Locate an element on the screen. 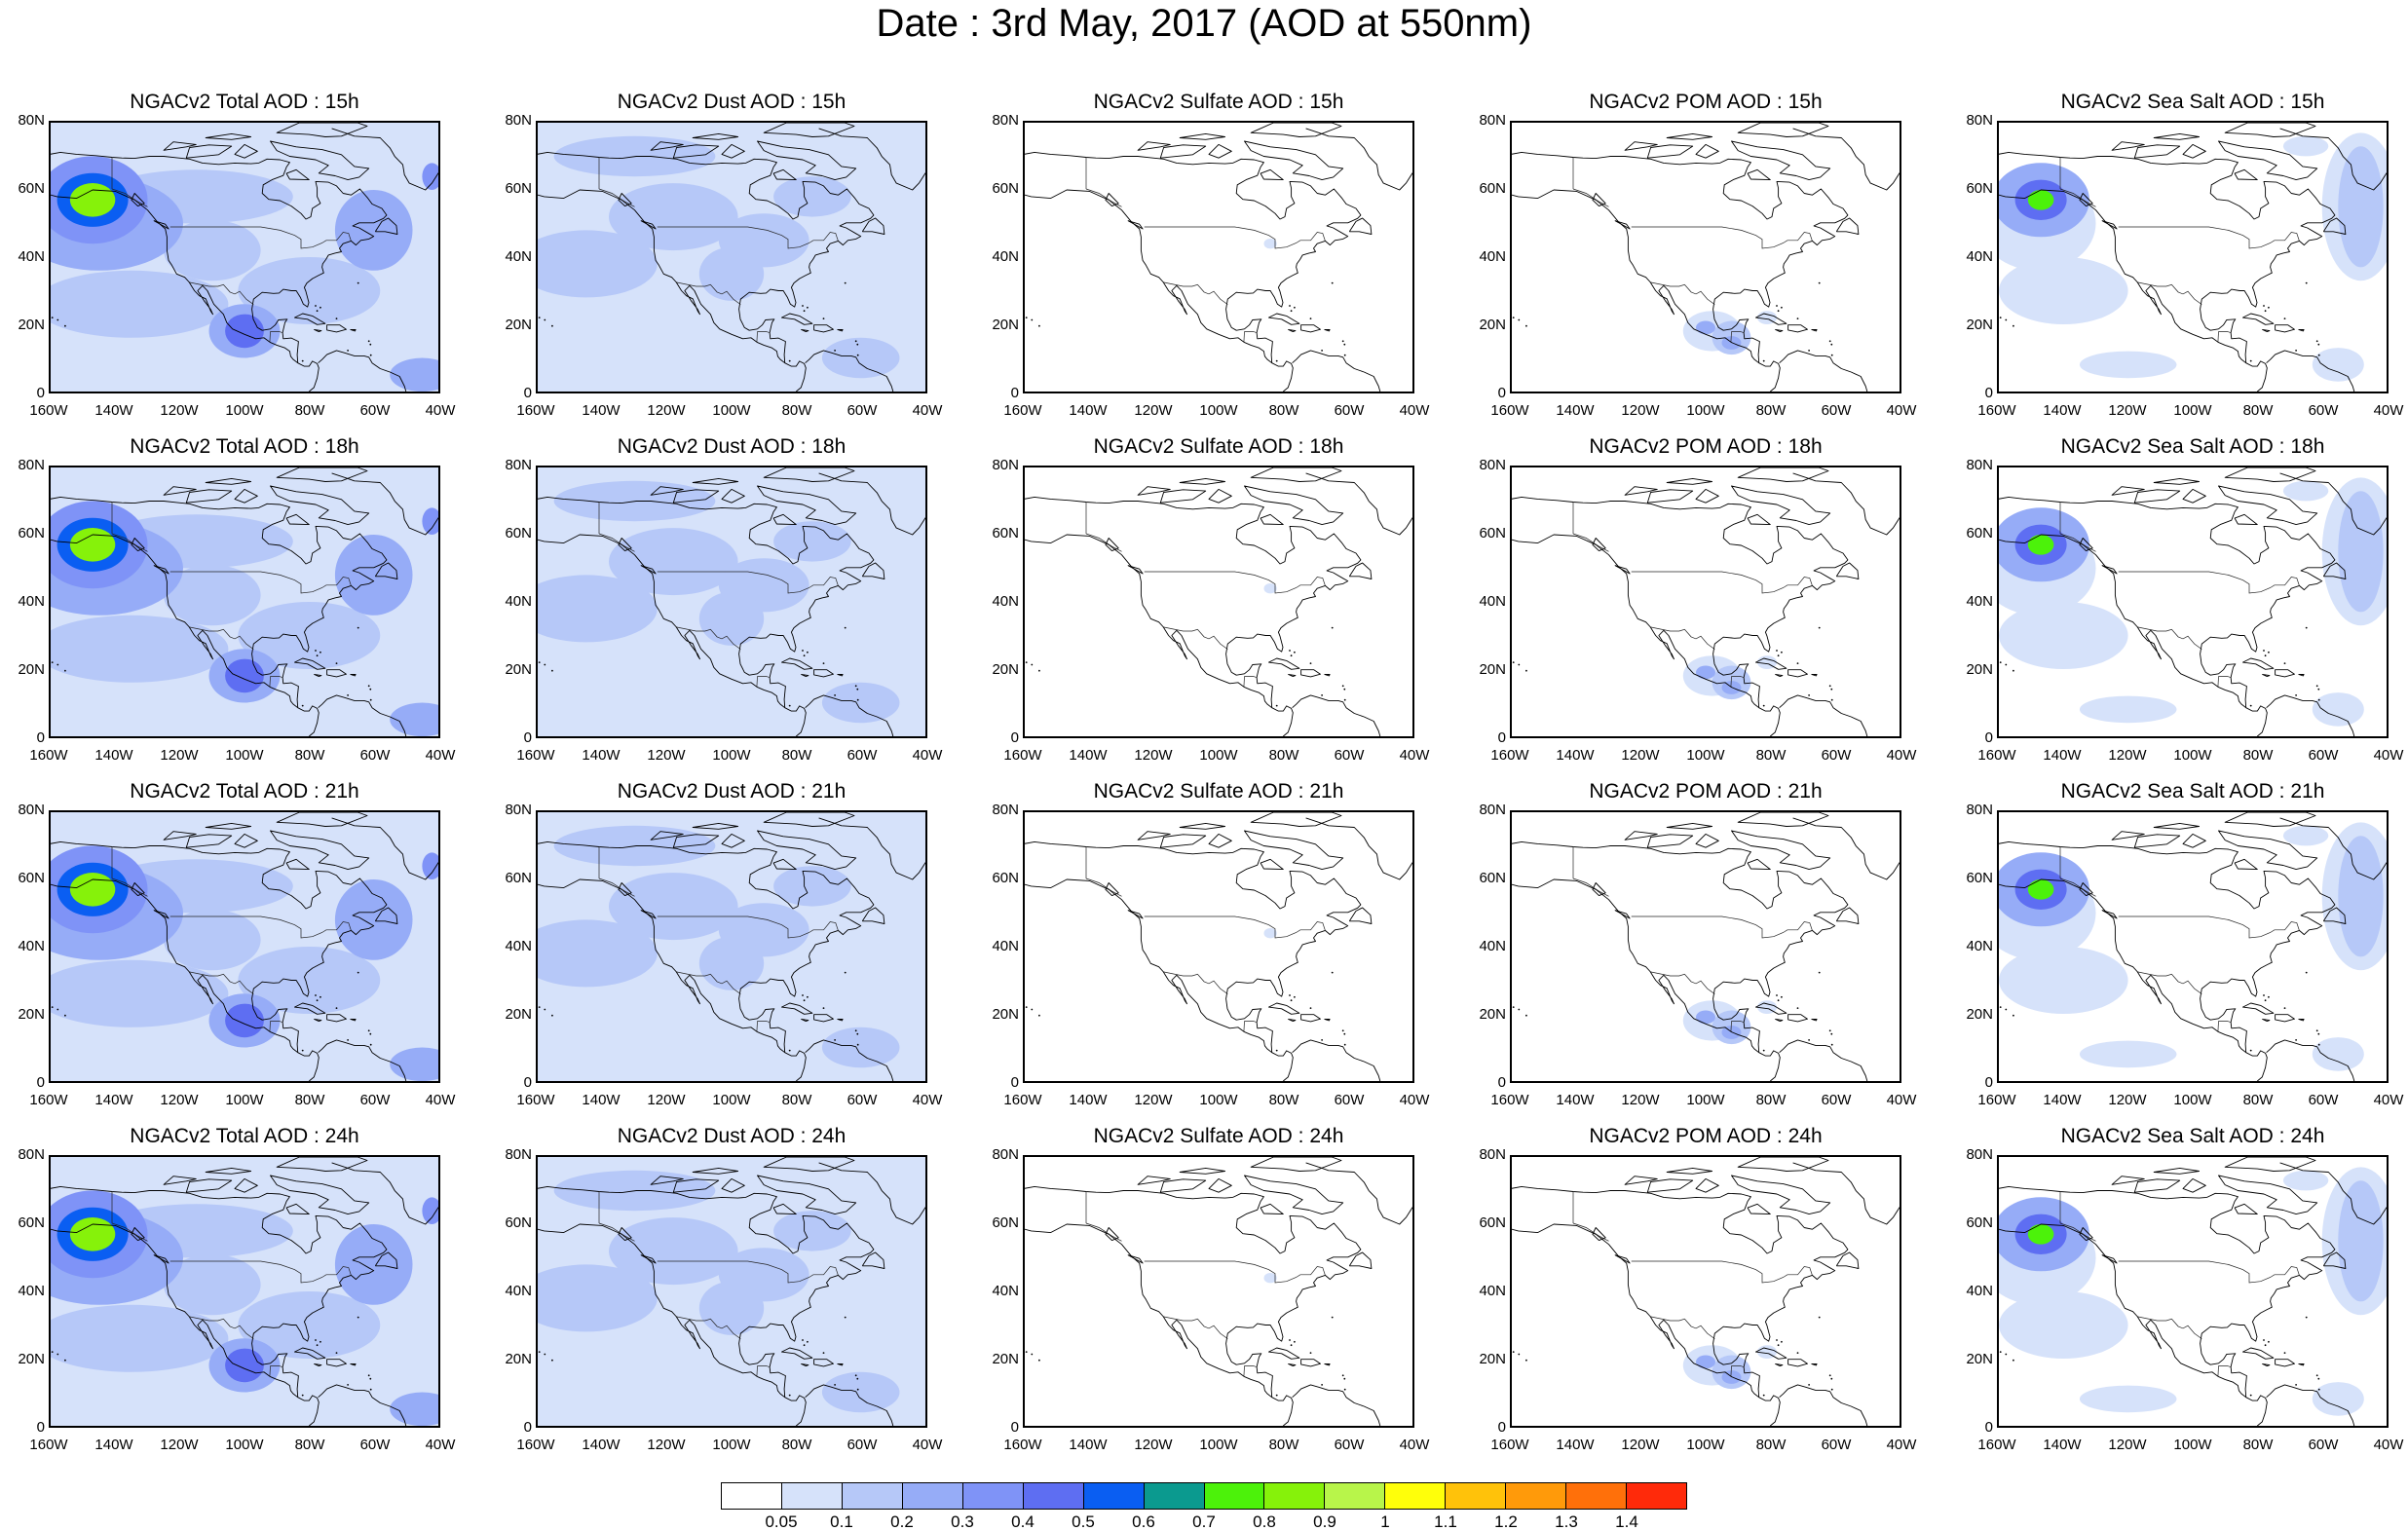 The height and width of the screenshot is (1531, 2408). colorbar-label: 1 is located at coordinates (1385, 1521).